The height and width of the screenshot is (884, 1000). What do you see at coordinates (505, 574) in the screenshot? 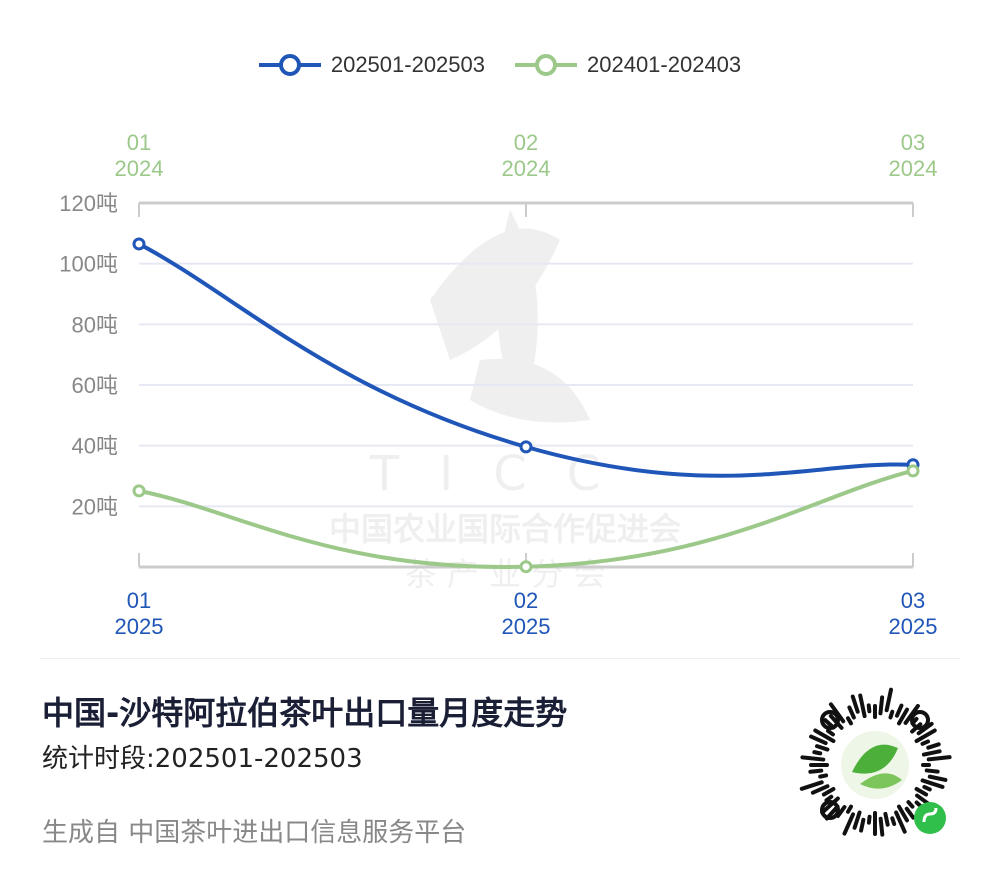
I see `svg-text: 茶 产 业 分 会` at bounding box center [505, 574].